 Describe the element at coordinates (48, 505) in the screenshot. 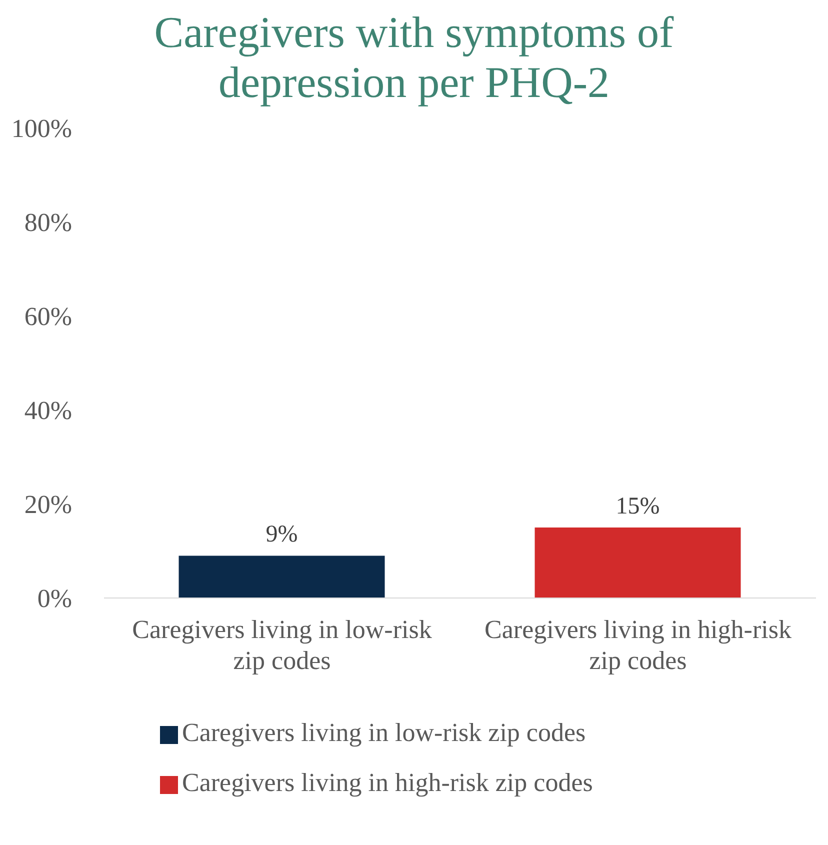

I see `y-tick-label: 20%` at that location.